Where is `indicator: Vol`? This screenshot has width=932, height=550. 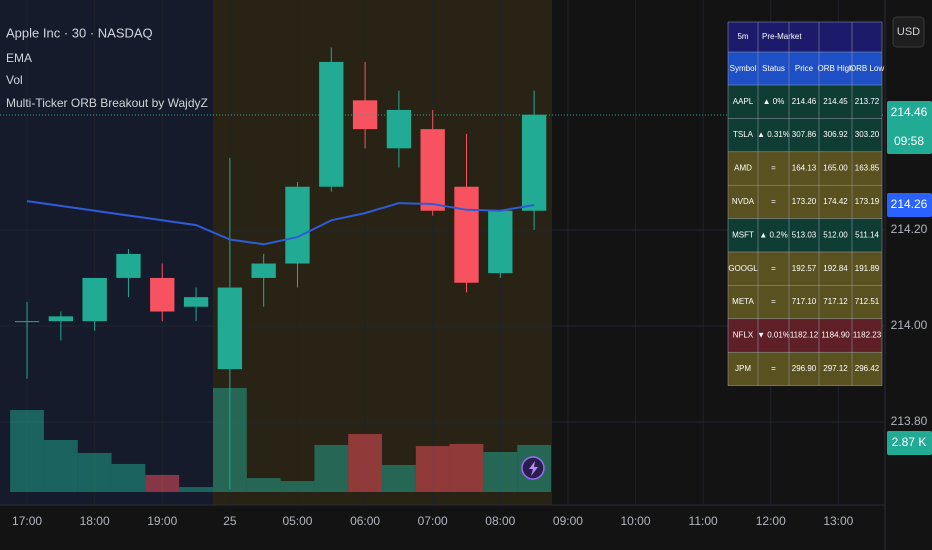 indicator: Vol is located at coordinates (14, 80).